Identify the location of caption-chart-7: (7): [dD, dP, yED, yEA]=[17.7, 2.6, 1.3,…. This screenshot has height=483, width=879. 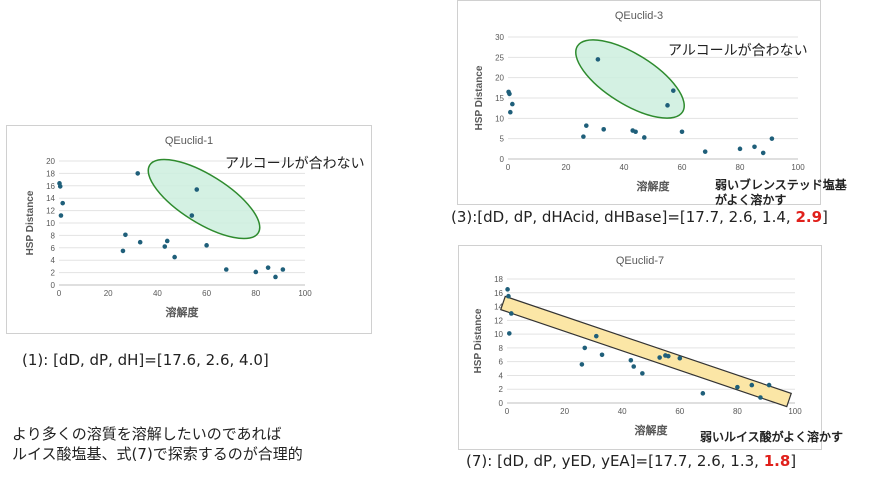
(631, 461).